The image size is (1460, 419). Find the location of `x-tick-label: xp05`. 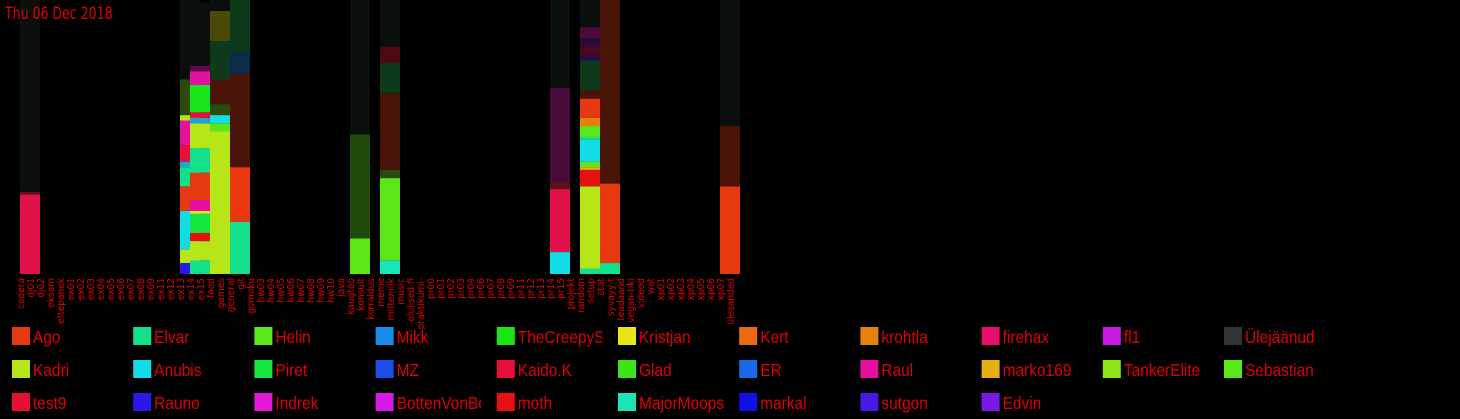

x-tick-label: xp05 is located at coordinates (701, 289).